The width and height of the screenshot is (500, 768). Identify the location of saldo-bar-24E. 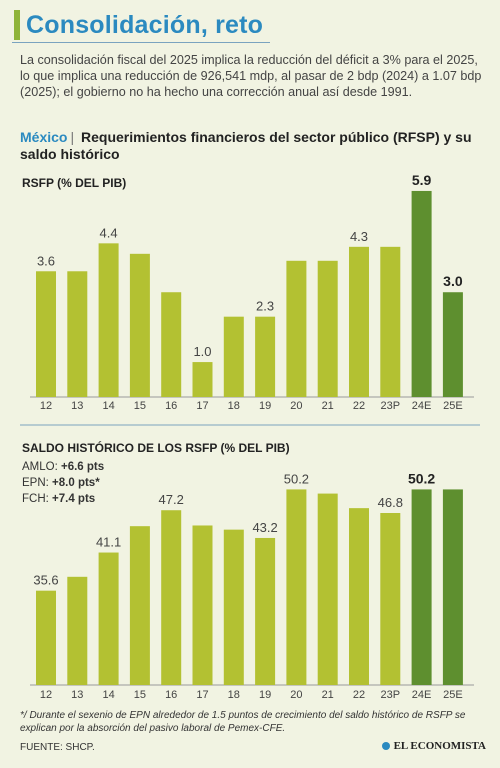
(421, 587).